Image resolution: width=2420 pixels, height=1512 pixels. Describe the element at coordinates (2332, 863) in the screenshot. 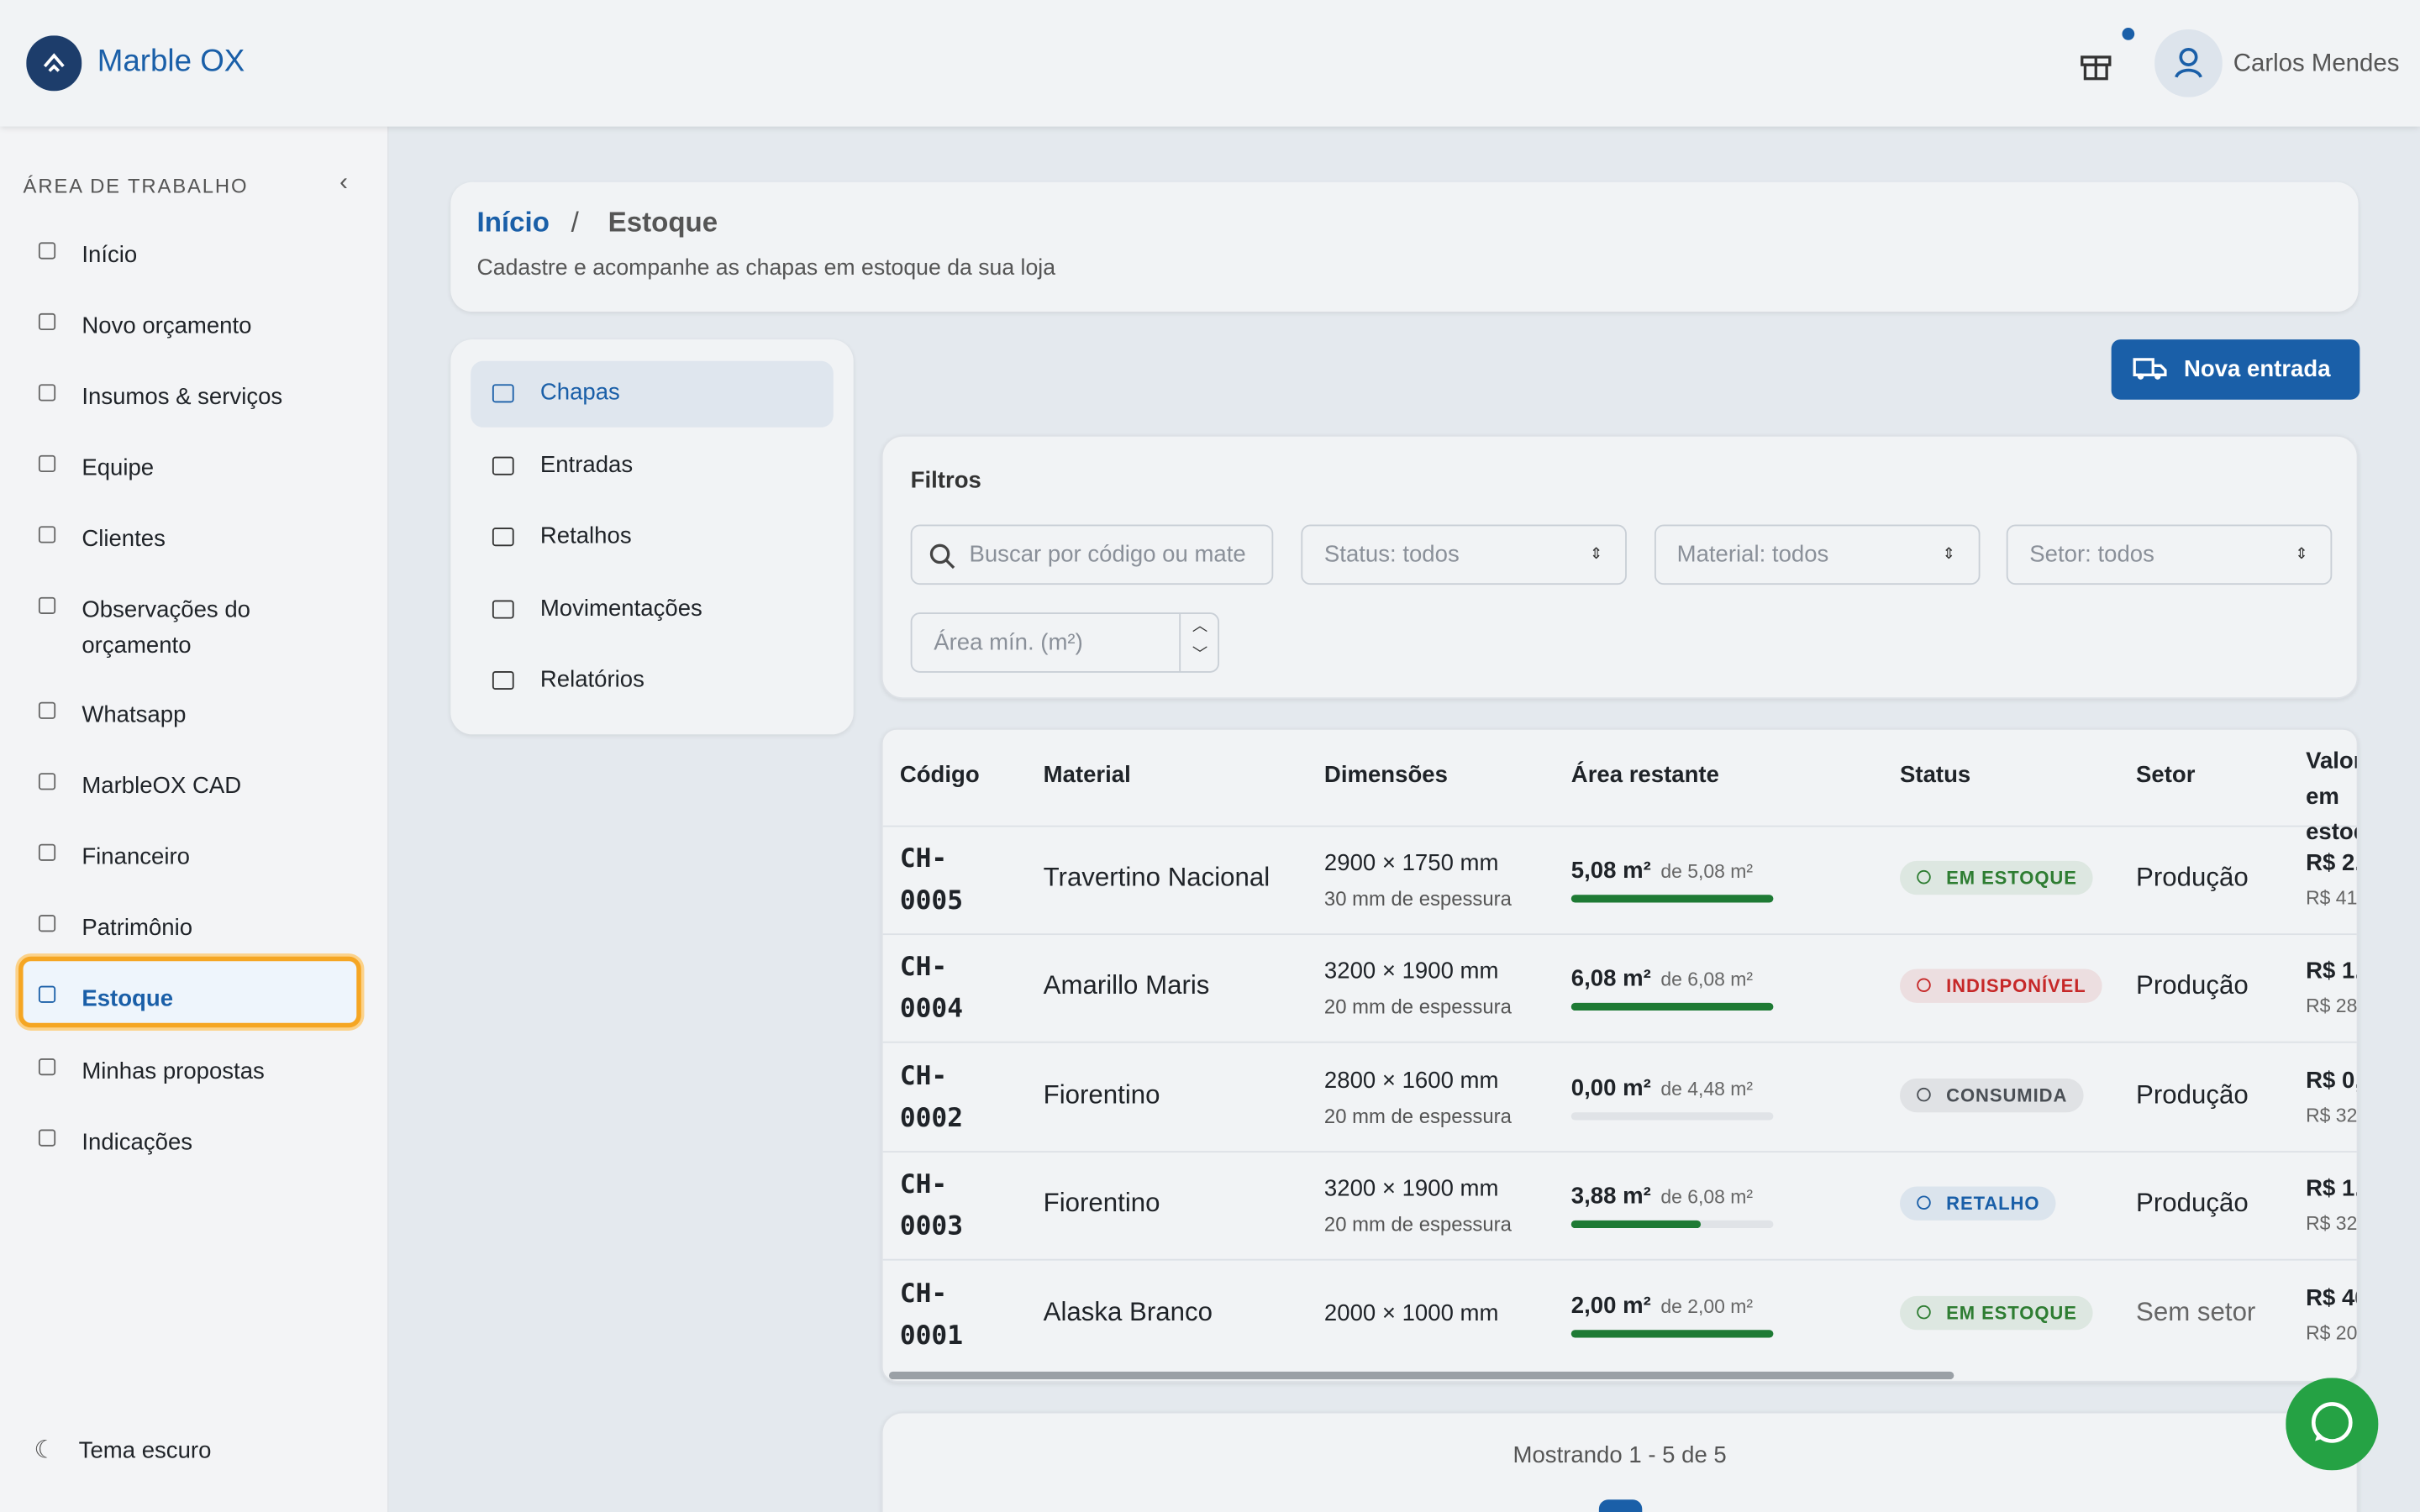

I see `value-cell: R$ 2.` at that location.